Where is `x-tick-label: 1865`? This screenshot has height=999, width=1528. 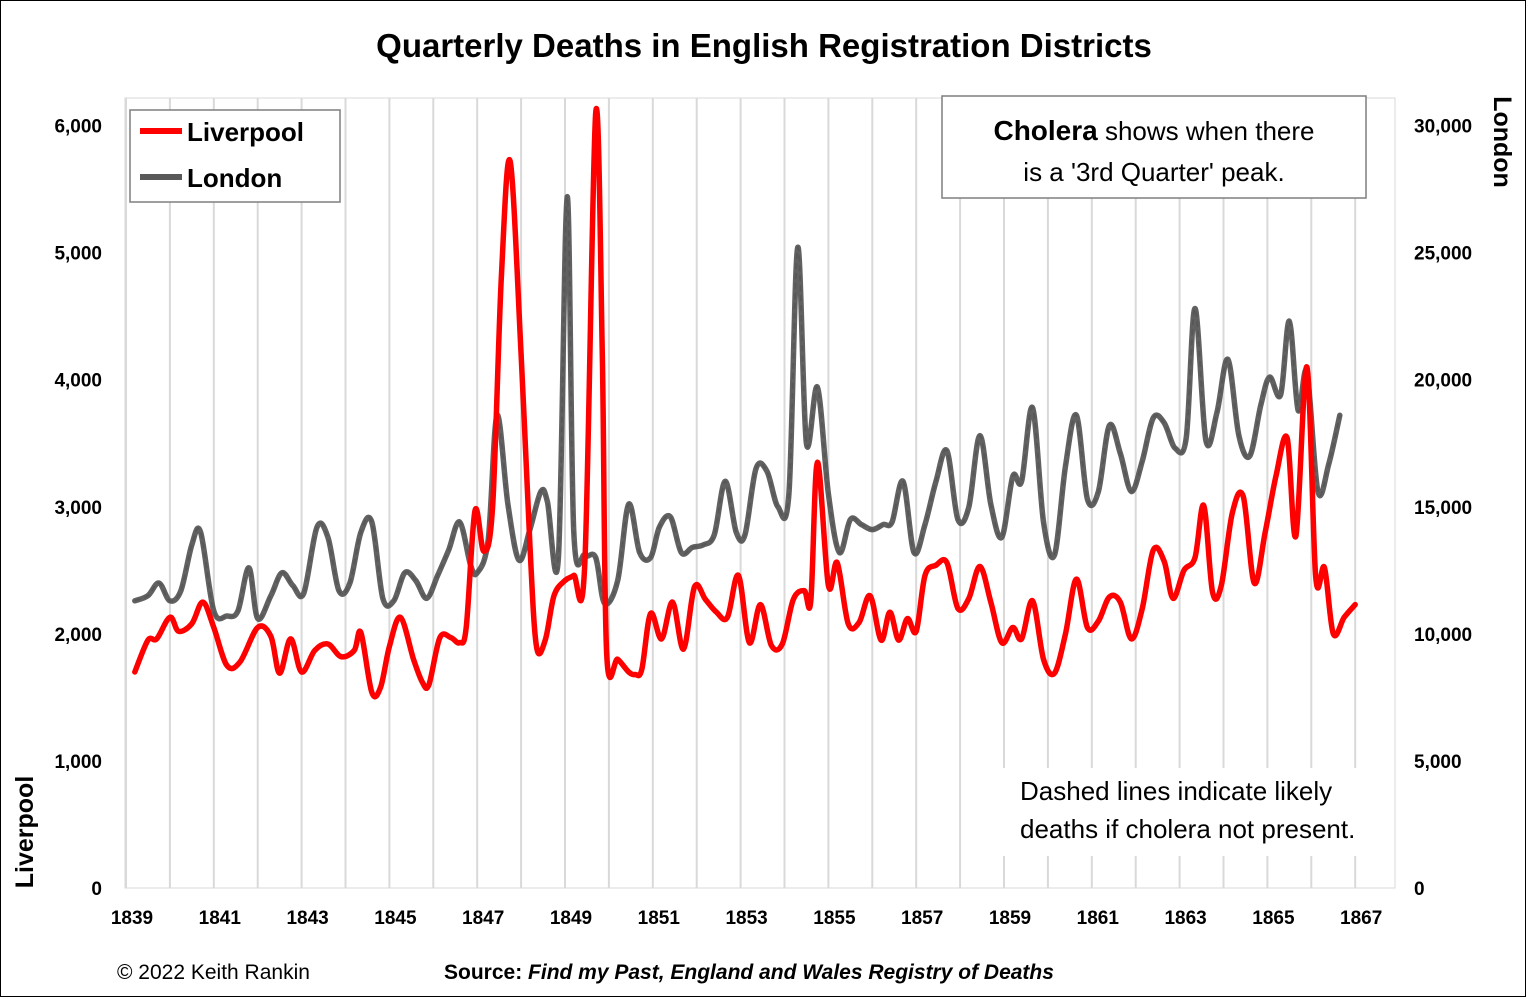
x-tick-label: 1865 is located at coordinates (1273, 918).